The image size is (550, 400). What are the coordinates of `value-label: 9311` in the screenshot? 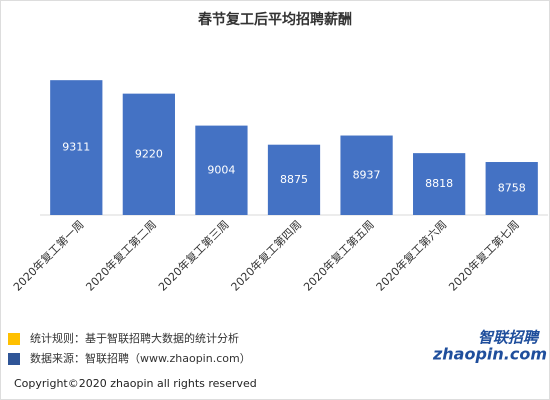 It's located at (76, 147).